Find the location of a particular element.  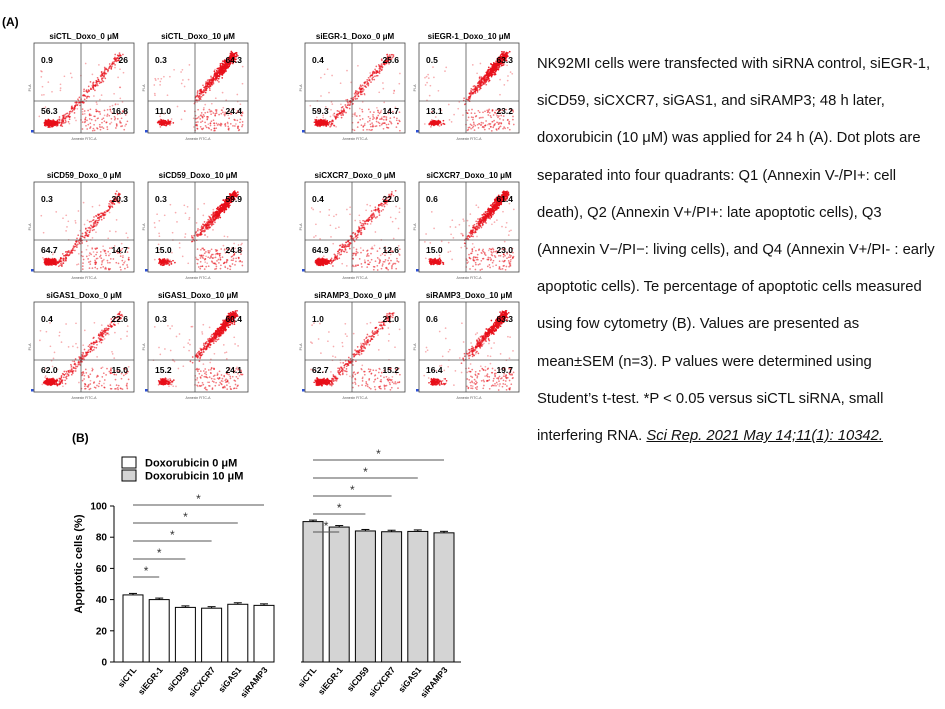

quadrant-value: 0.5 is located at coordinates (432, 60).